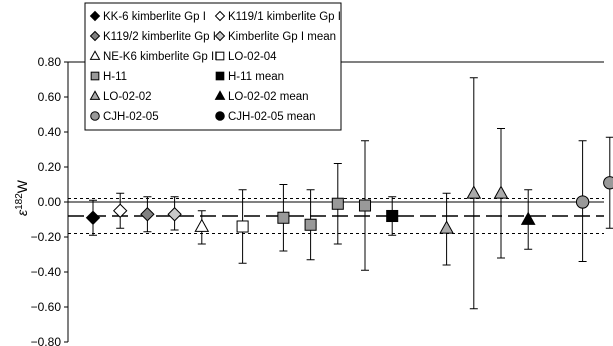  What do you see at coordinates (50, 97) in the screenshot?
I see `y-tick-label: 0.60` at bounding box center [50, 97].